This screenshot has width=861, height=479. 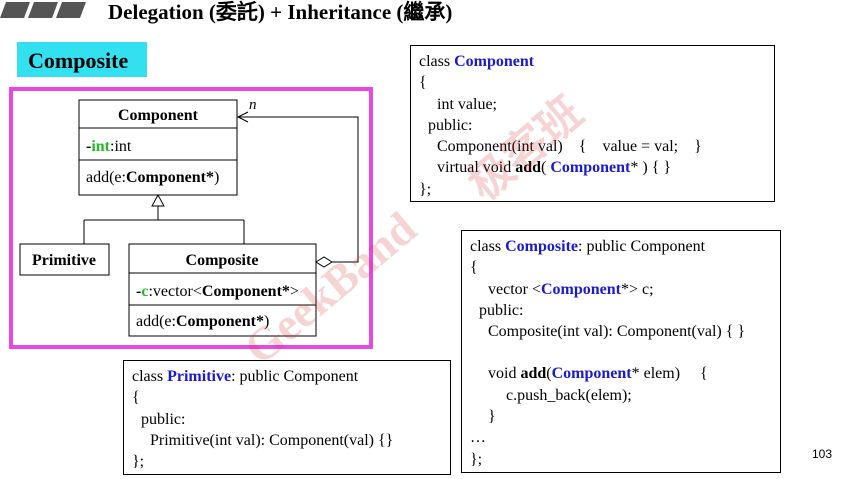 What do you see at coordinates (222, 260) in the screenshot?
I see `class-name: Composite` at bounding box center [222, 260].